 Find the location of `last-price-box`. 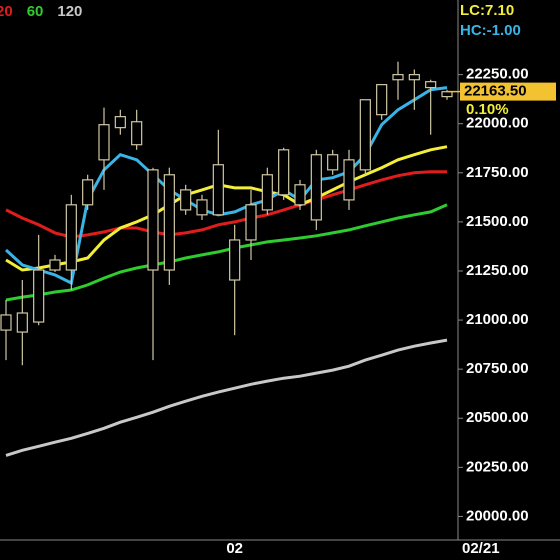

last-price-box is located at coordinates (508, 91).